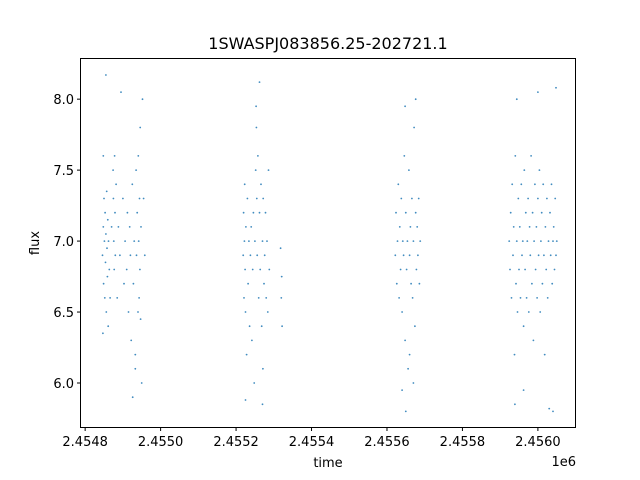  Describe the element at coordinates (63, 100) in the screenshot. I see `y-tick-label: 8.0` at that location.